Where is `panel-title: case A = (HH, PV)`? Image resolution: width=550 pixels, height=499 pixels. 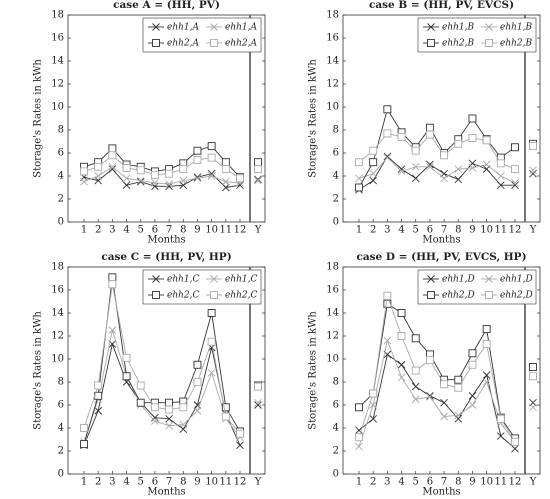
panel-title: case A = (HH, PV) is located at coordinates (166, 5).